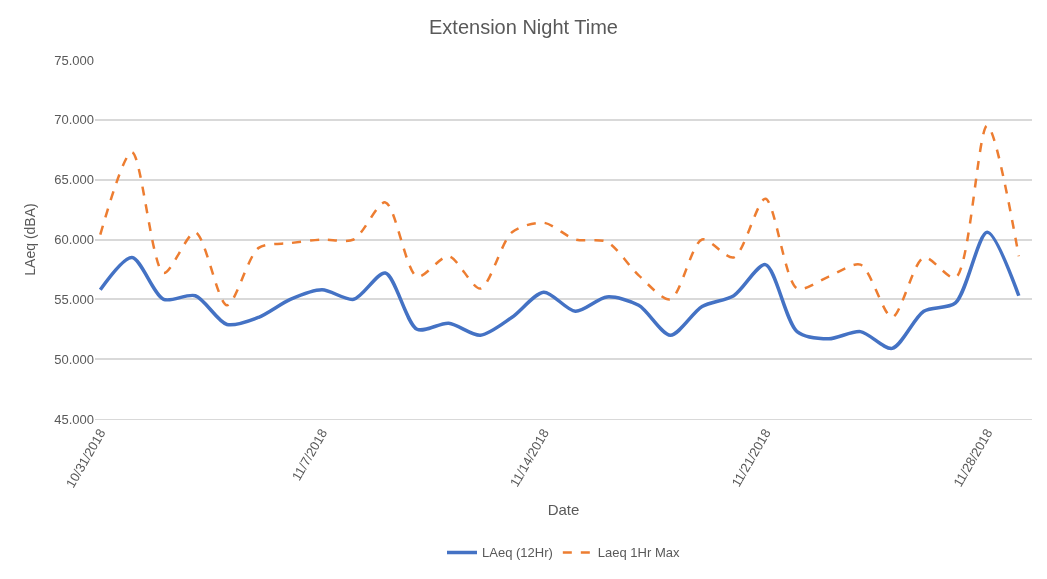  What do you see at coordinates (74, 299) in the screenshot?
I see `y-tick-label: 55.000` at bounding box center [74, 299].